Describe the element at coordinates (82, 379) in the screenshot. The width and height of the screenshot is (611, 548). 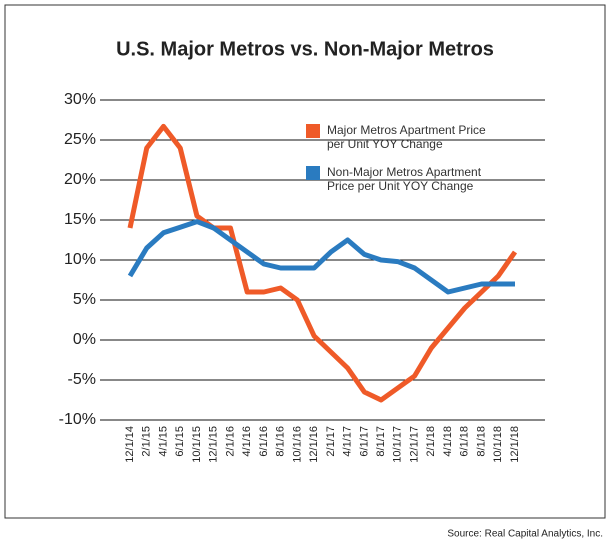
I see `y-tick-label: -5%` at that location.